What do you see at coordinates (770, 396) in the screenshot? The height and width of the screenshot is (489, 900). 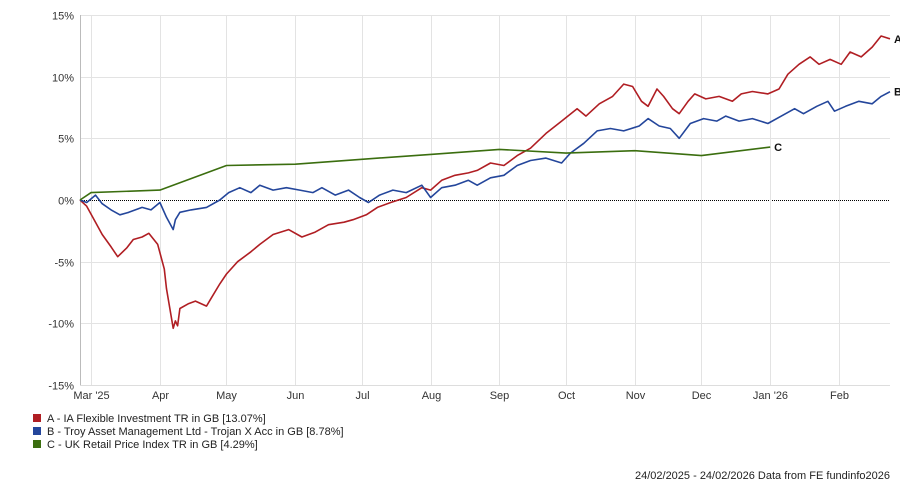 I see `x-tick-label: Jan '26` at bounding box center [770, 396].